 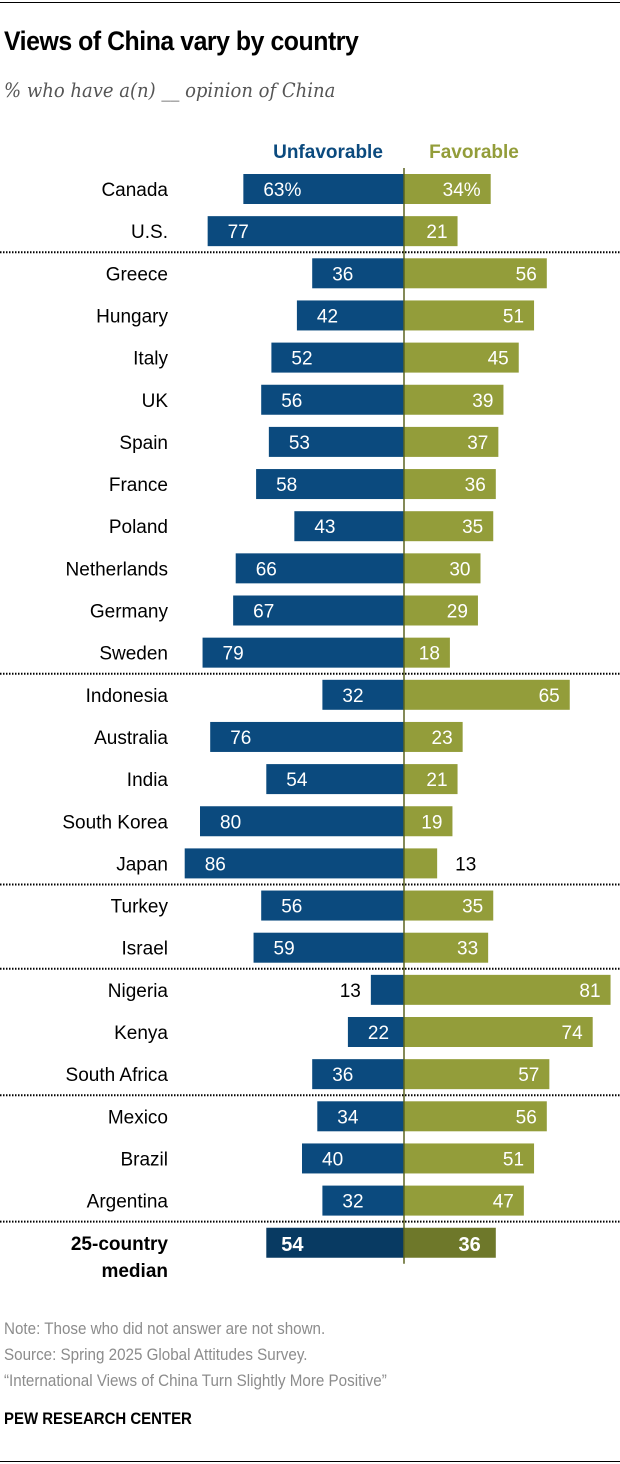 What do you see at coordinates (589, 991) in the screenshot?
I see `value-label-favorable: 81` at bounding box center [589, 991].